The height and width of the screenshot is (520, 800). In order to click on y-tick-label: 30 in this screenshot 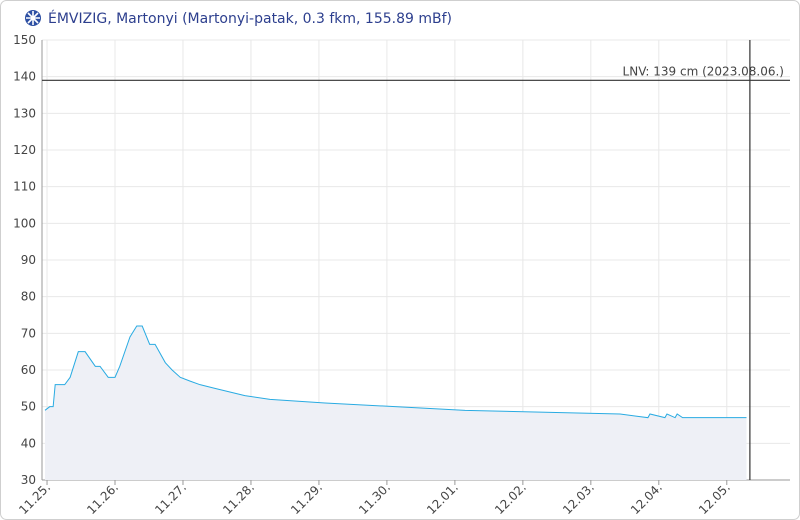, I will do `click(28, 480)`.